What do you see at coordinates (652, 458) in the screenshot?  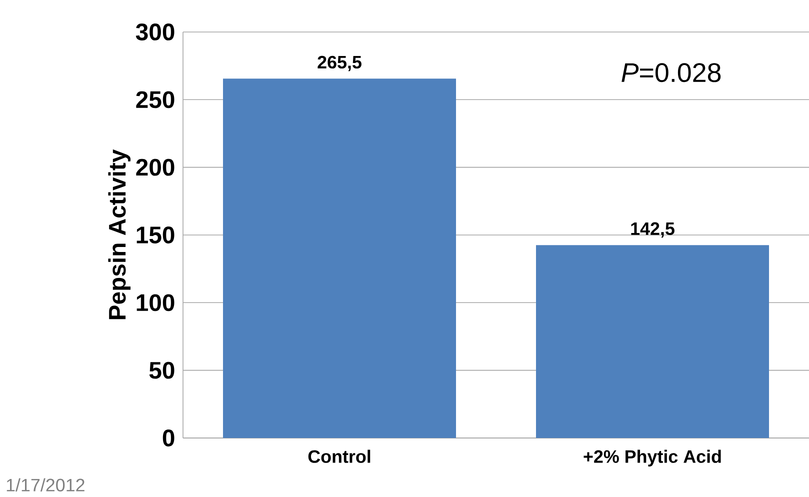 I see `x-tick-label: +2% Phytic Acid` at bounding box center [652, 458].